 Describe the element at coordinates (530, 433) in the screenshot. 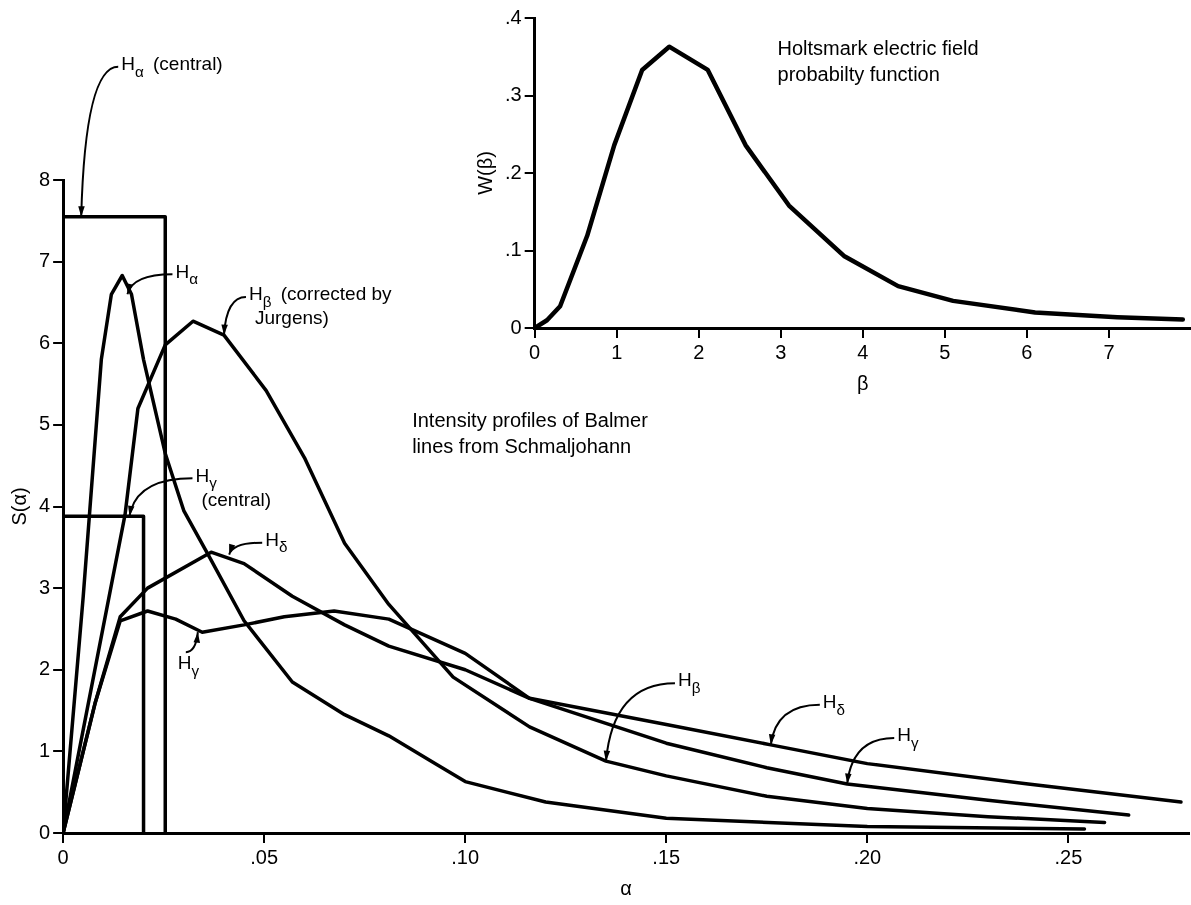

I see `annotation: Intensity profiles of Balmer lines from Schmaljohann` at that location.